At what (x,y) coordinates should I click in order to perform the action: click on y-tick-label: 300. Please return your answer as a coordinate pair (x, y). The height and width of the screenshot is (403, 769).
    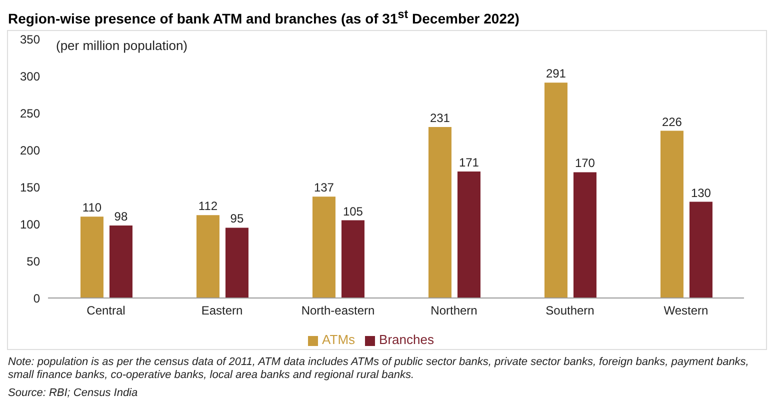
    Looking at the image, I should click on (30, 76).